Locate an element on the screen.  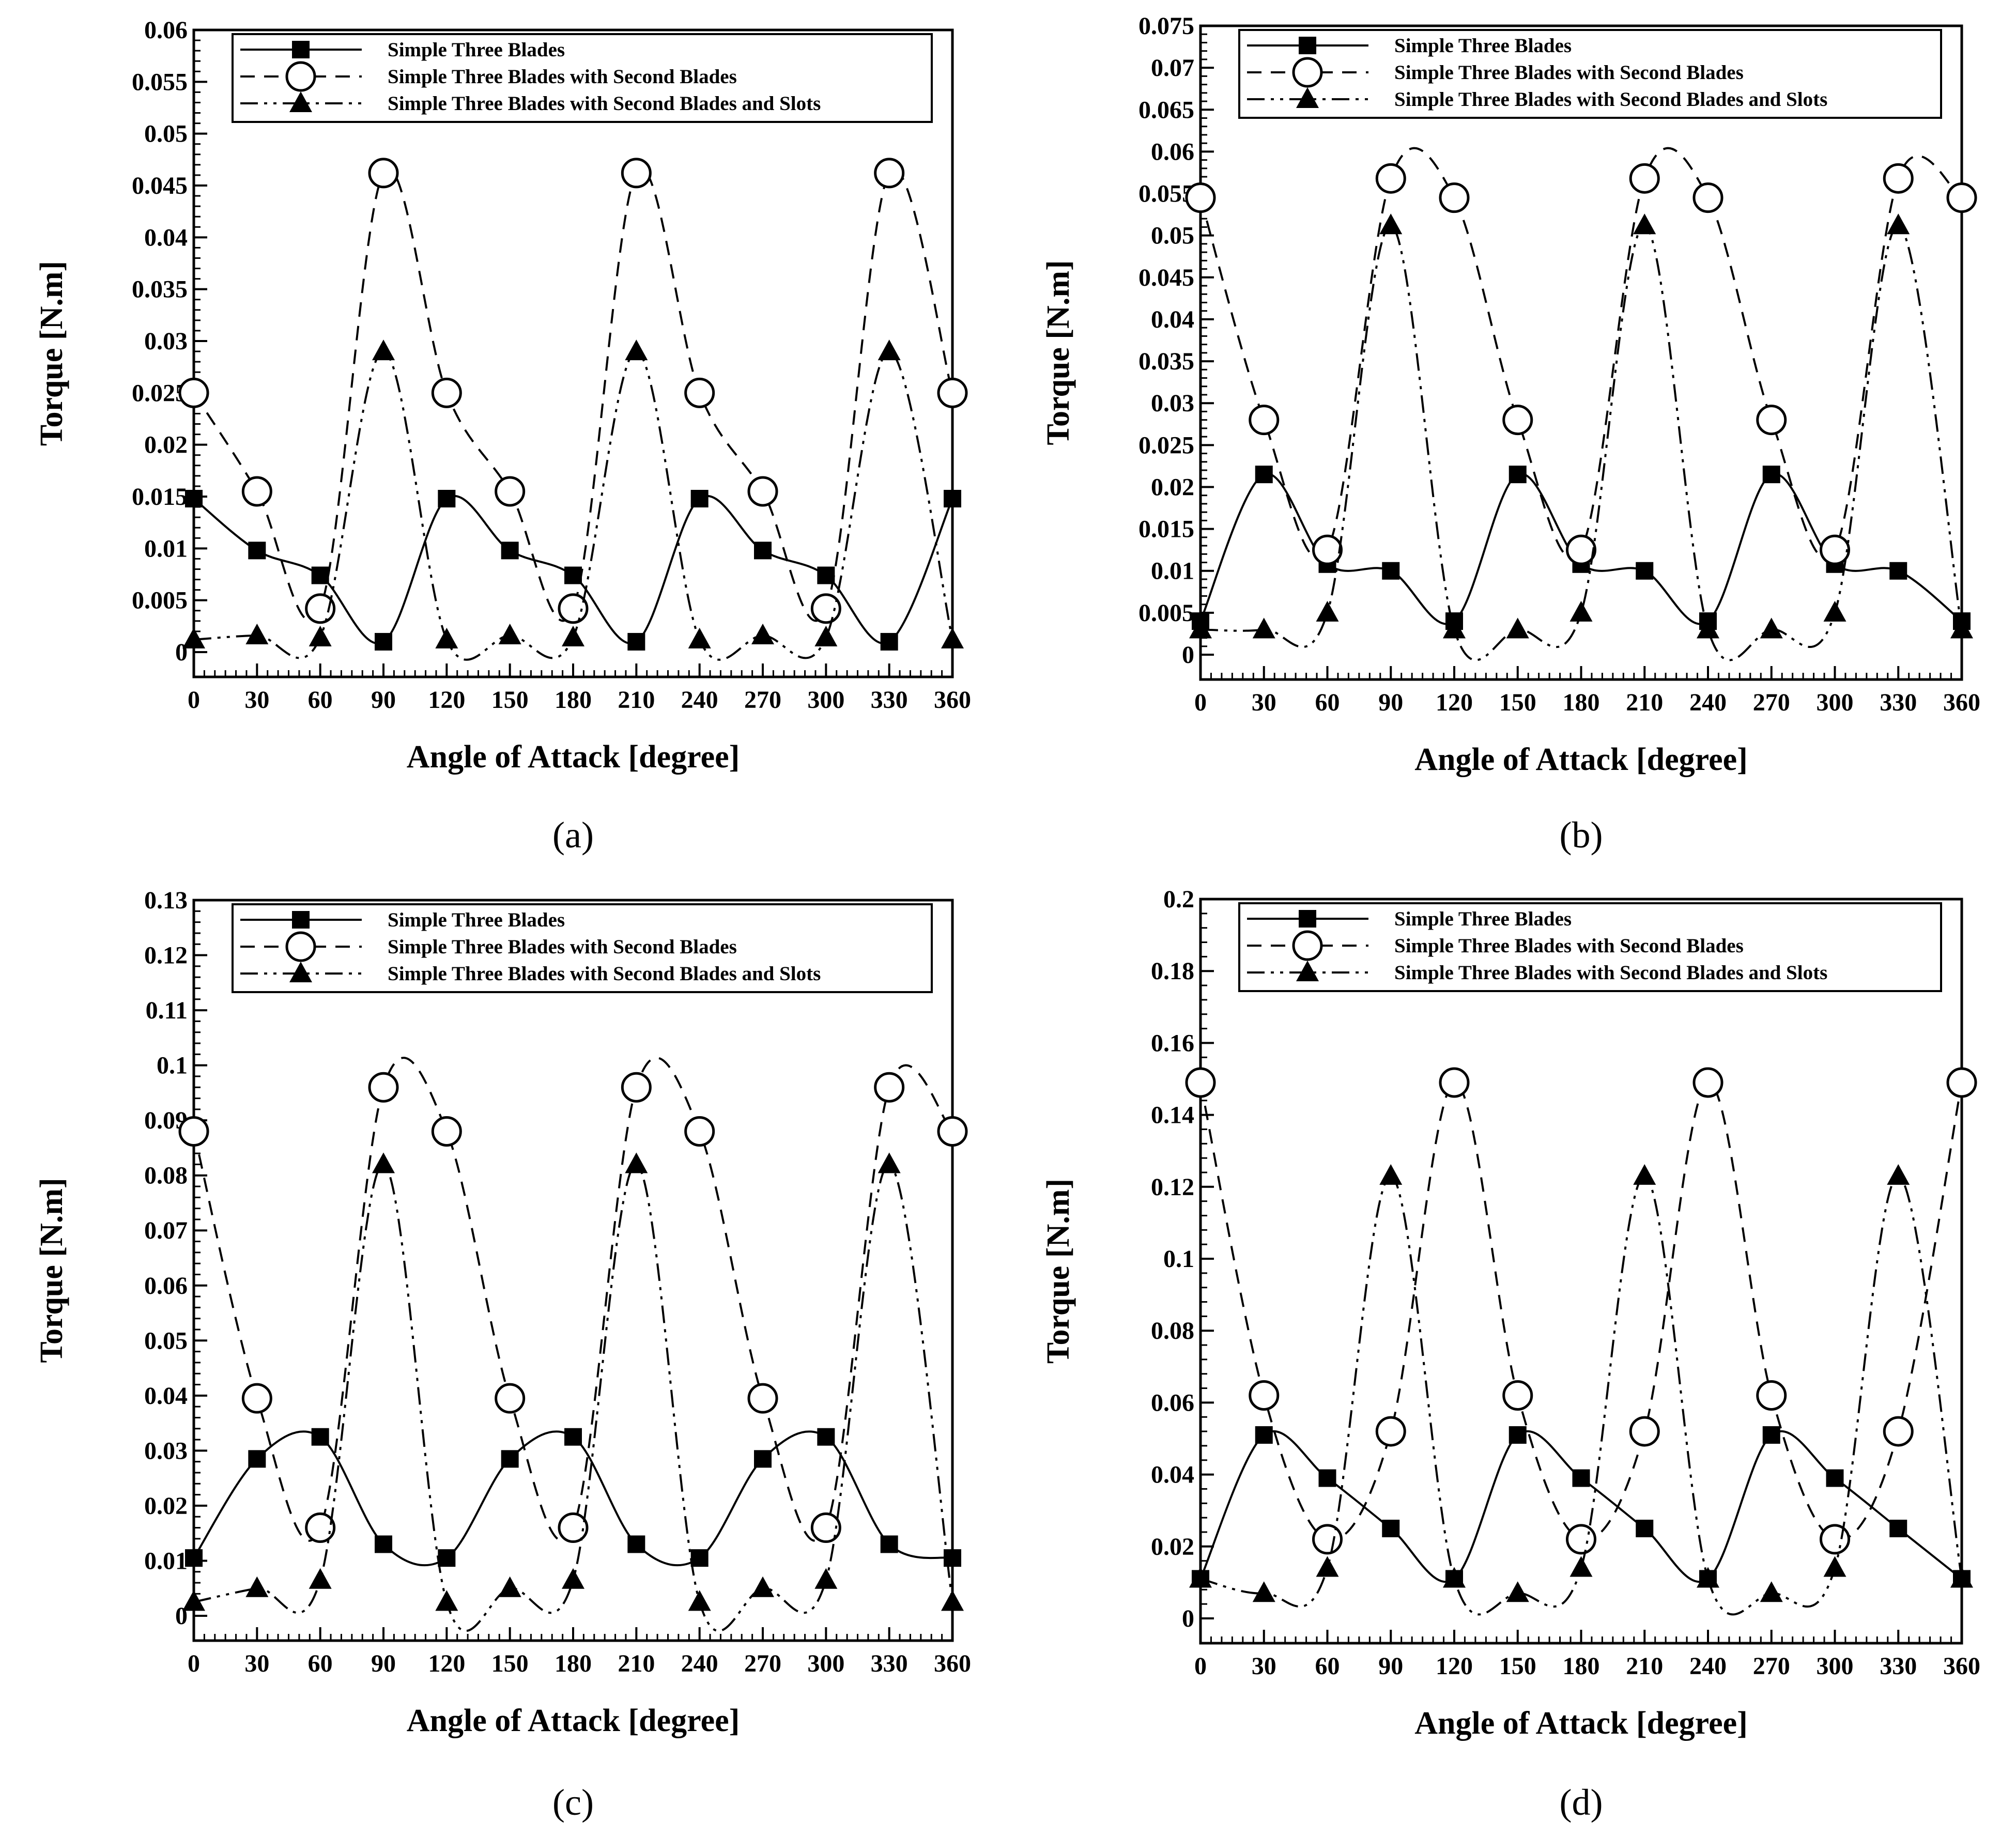
chart-2-y-axis-label: Torque [N.m] is located at coordinates (1058, 352).